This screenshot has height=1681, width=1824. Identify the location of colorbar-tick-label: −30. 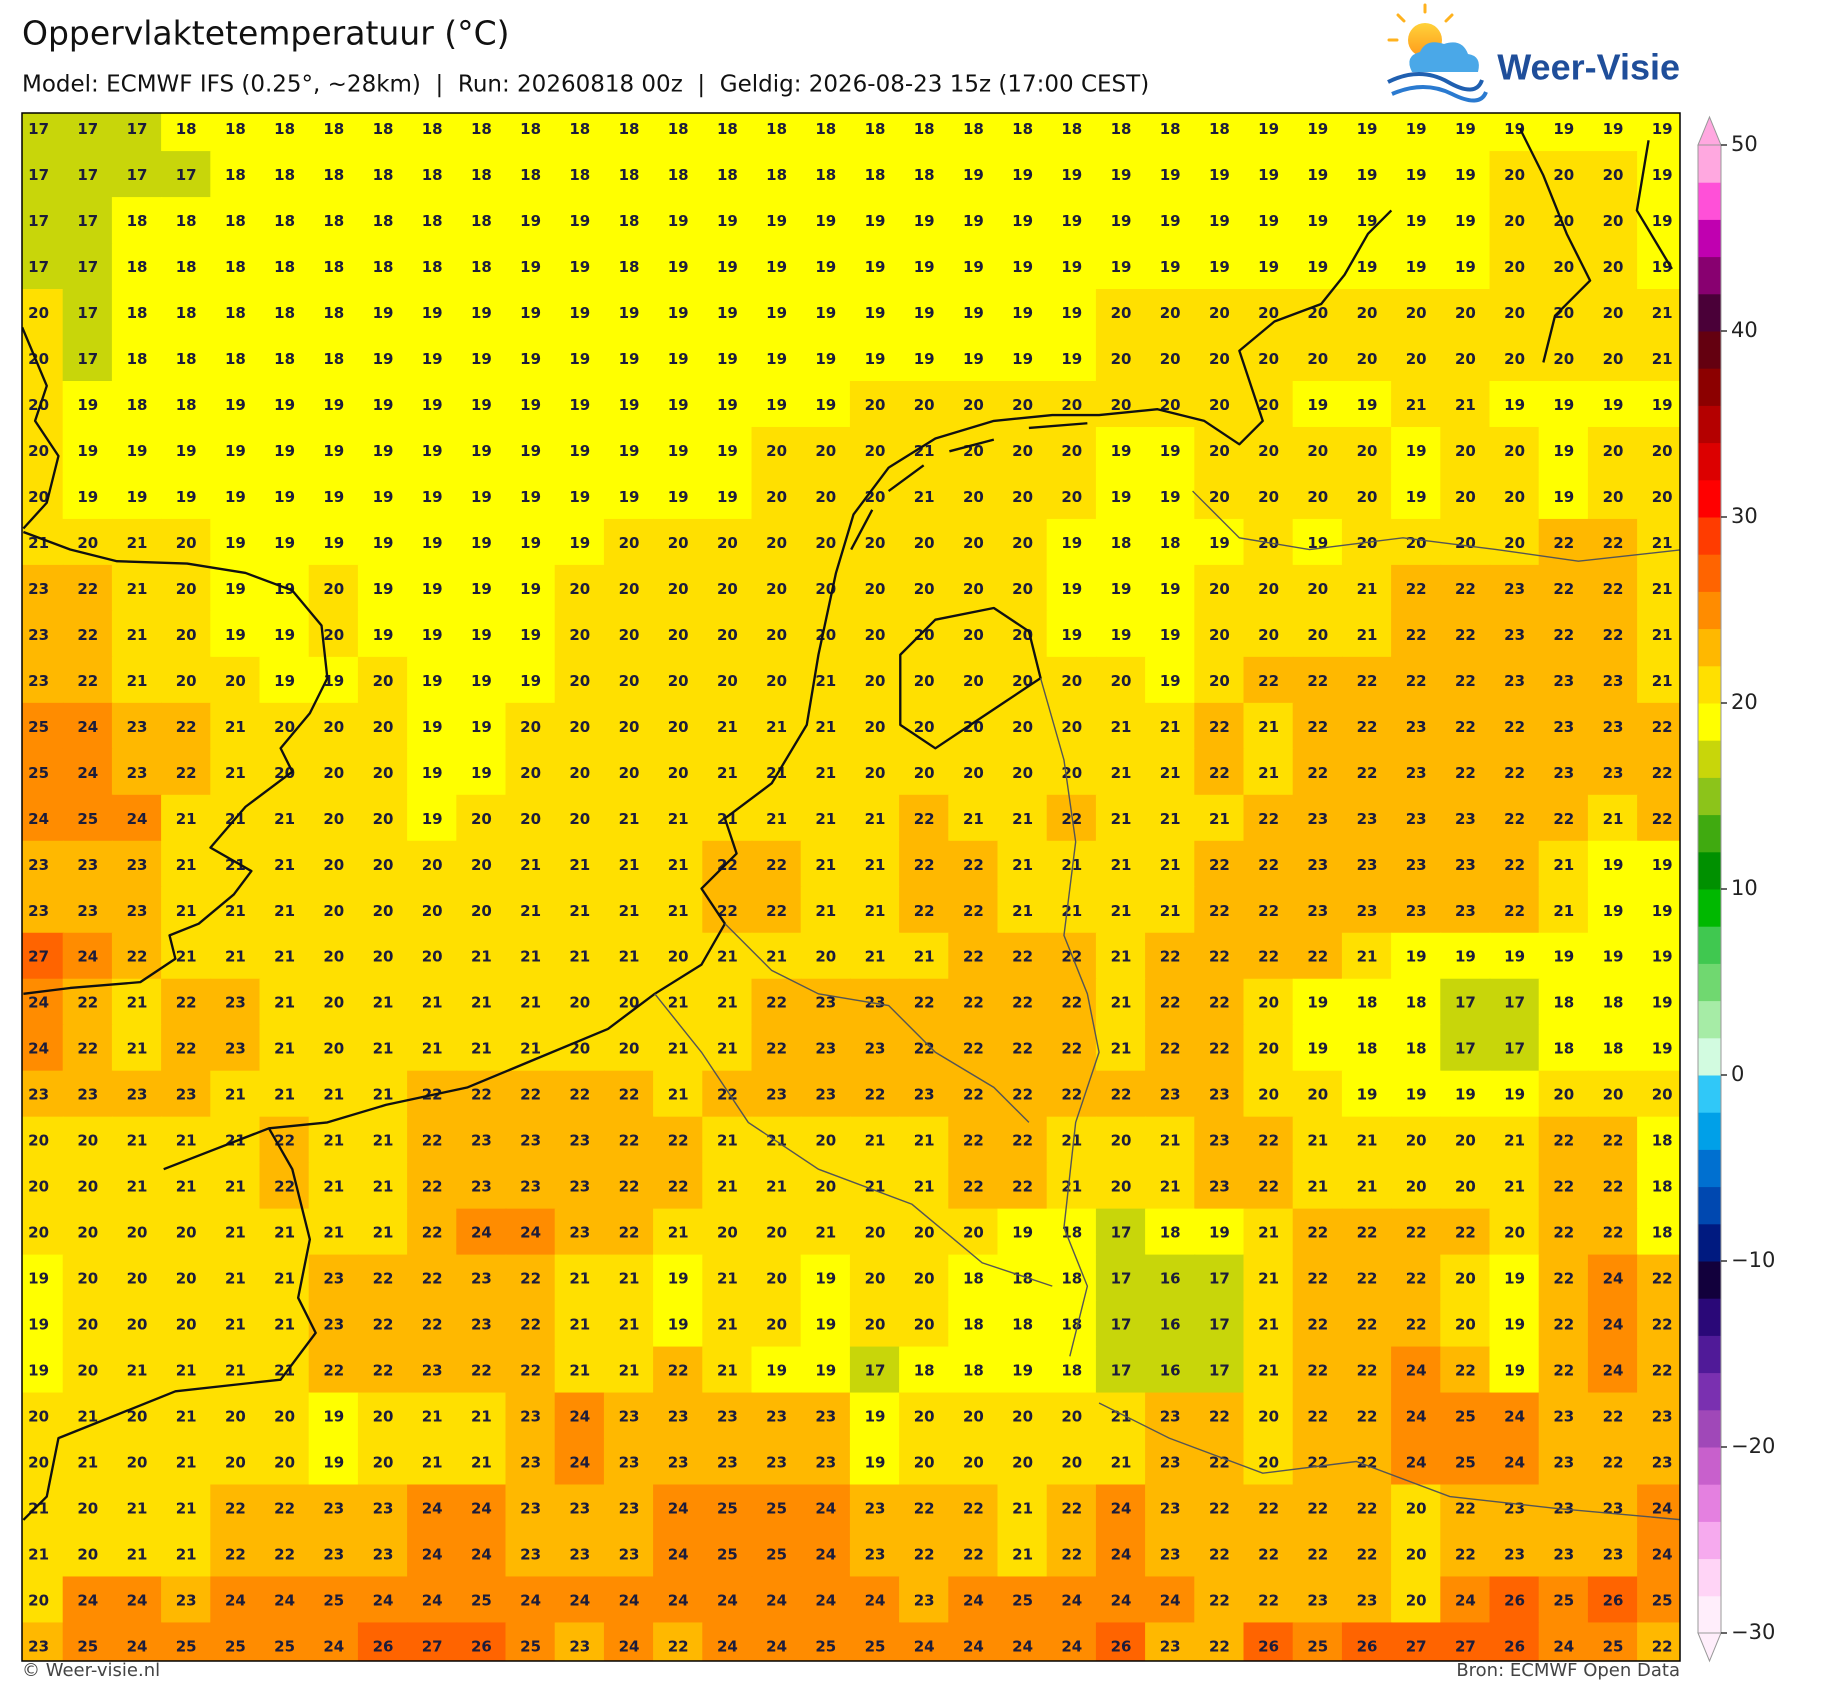
(1753, 1632).